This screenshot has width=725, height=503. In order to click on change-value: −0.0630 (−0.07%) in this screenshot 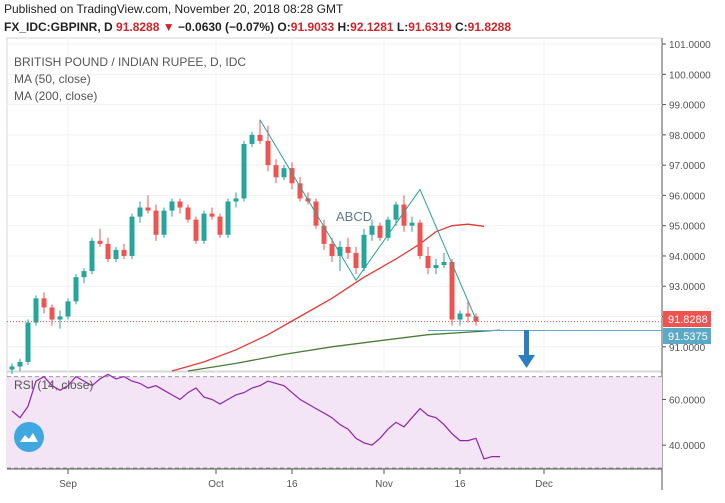, I will do `click(226, 27)`.